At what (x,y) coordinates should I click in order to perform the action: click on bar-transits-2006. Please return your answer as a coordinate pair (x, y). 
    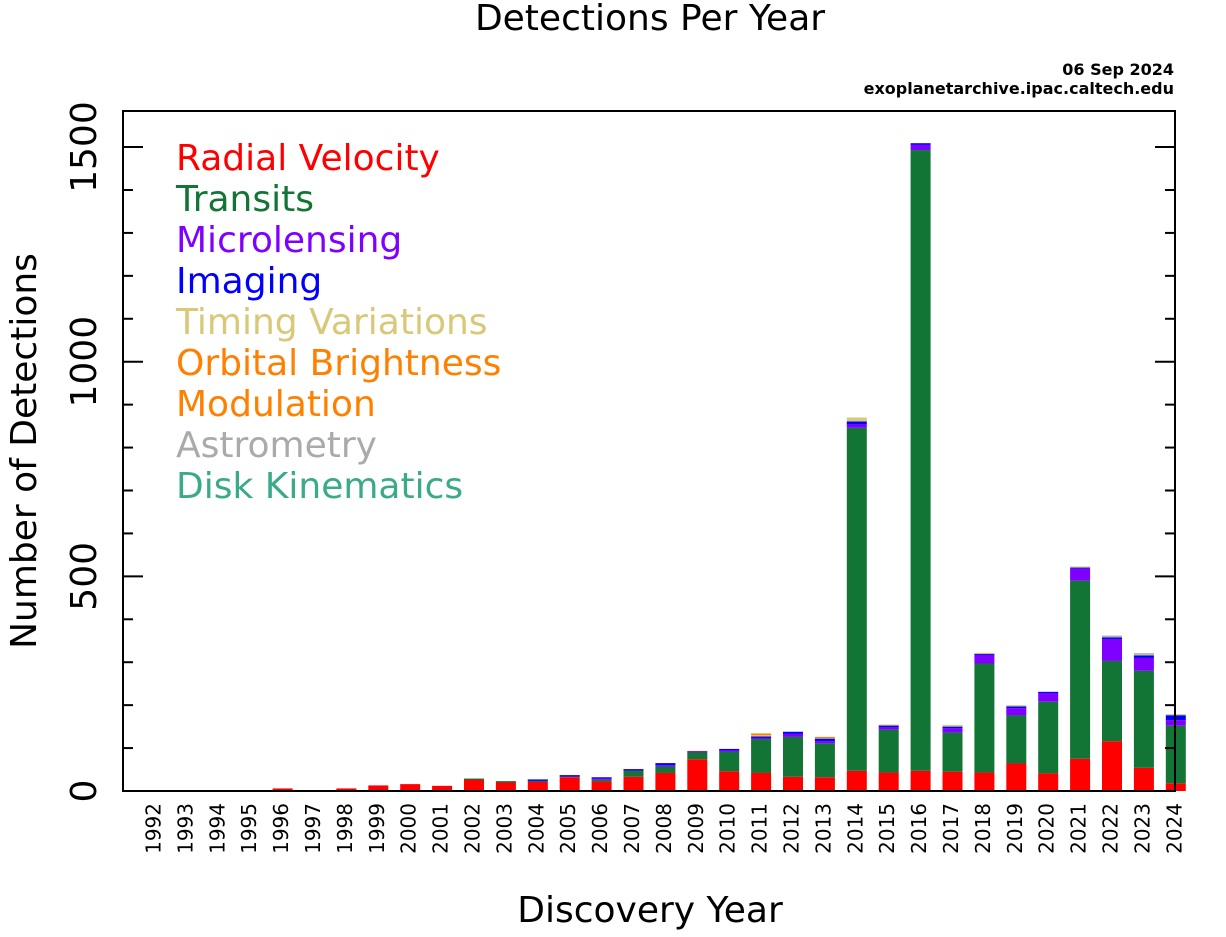
    Looking at the image, I should click on (601, 780).